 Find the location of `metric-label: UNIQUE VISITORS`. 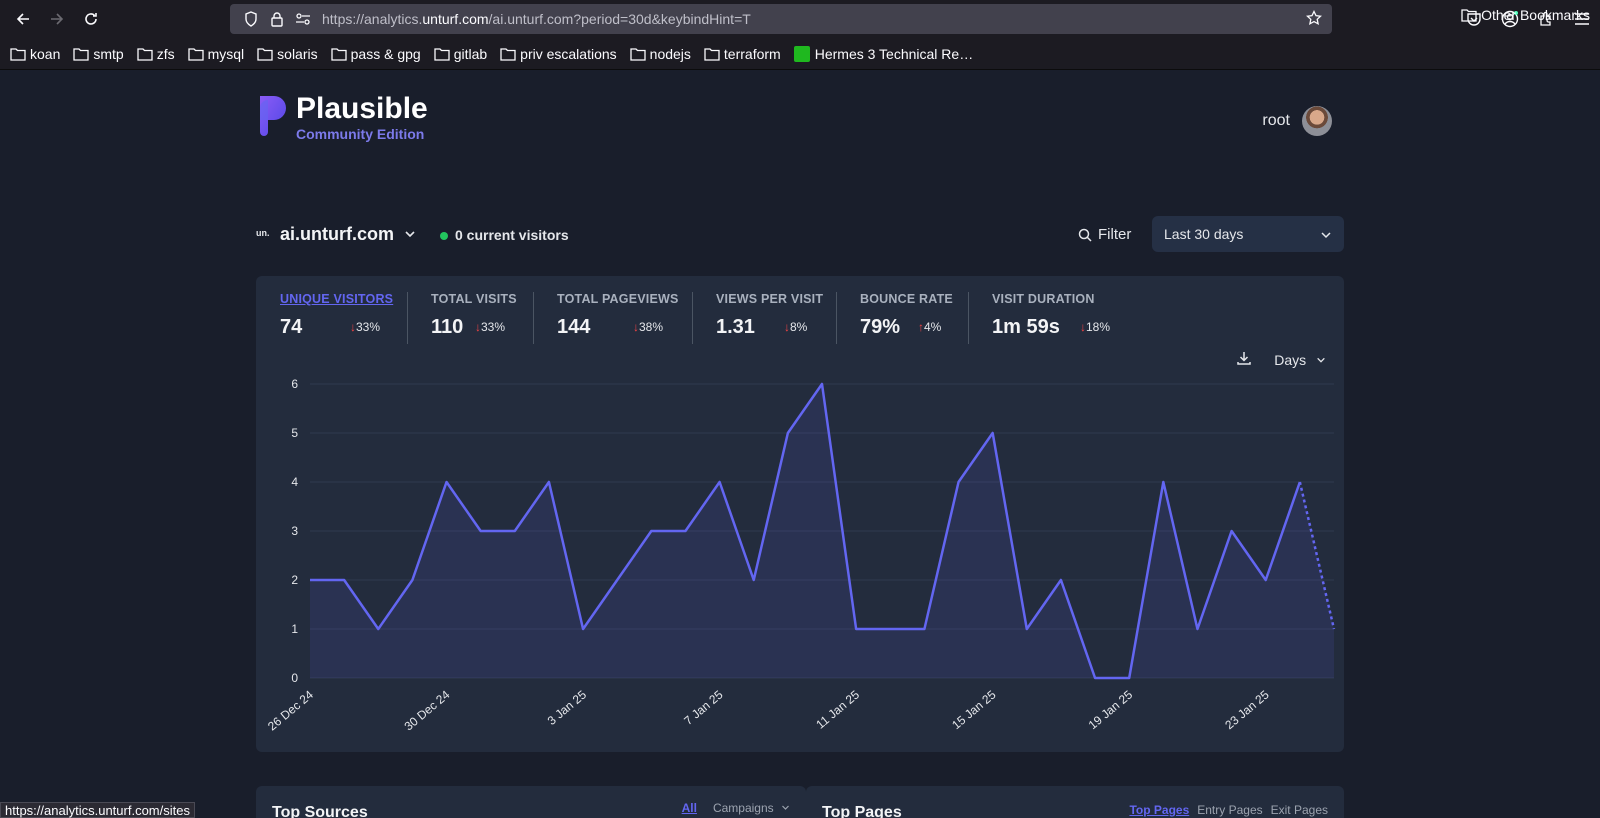

metric-label: UNIQUE VISITORS is located at coordinates (337, 299).